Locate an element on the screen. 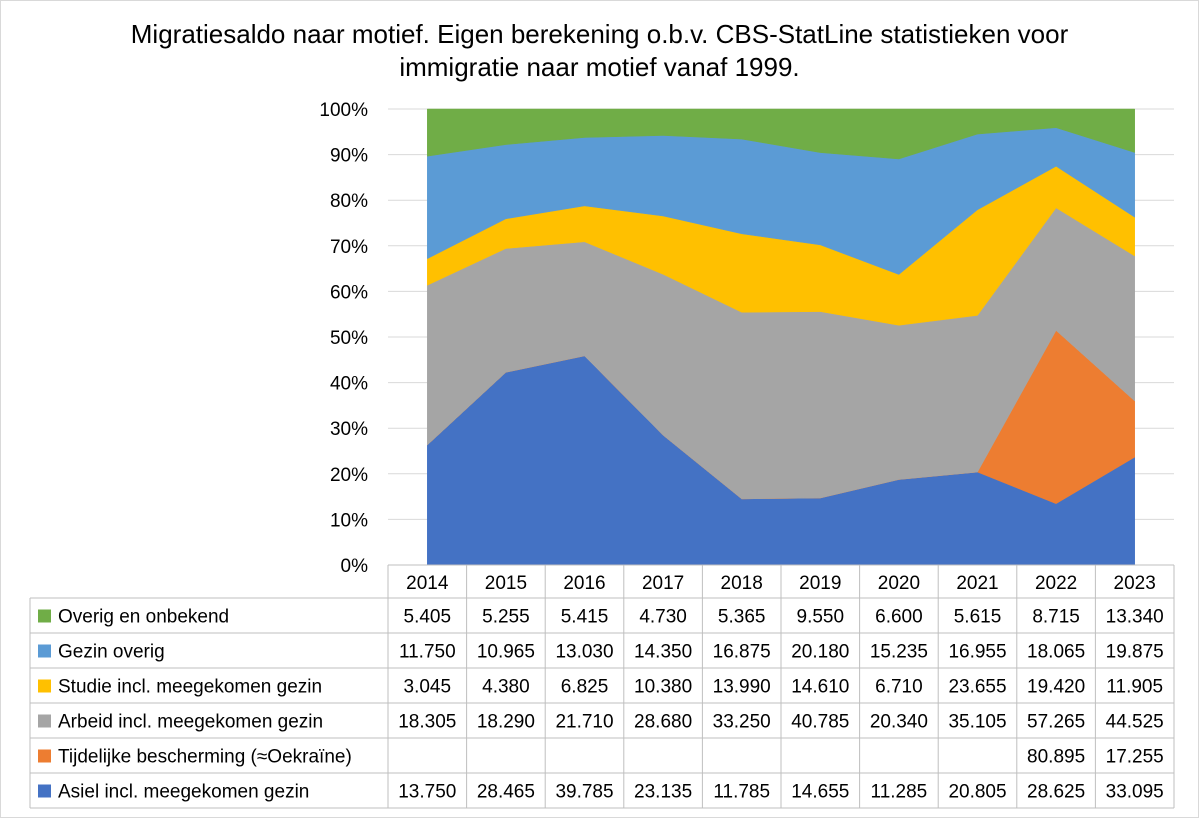 The height and width of the screenshot is (818, 1199). table-cell: 10.380 is located at coordinates (663, 687).